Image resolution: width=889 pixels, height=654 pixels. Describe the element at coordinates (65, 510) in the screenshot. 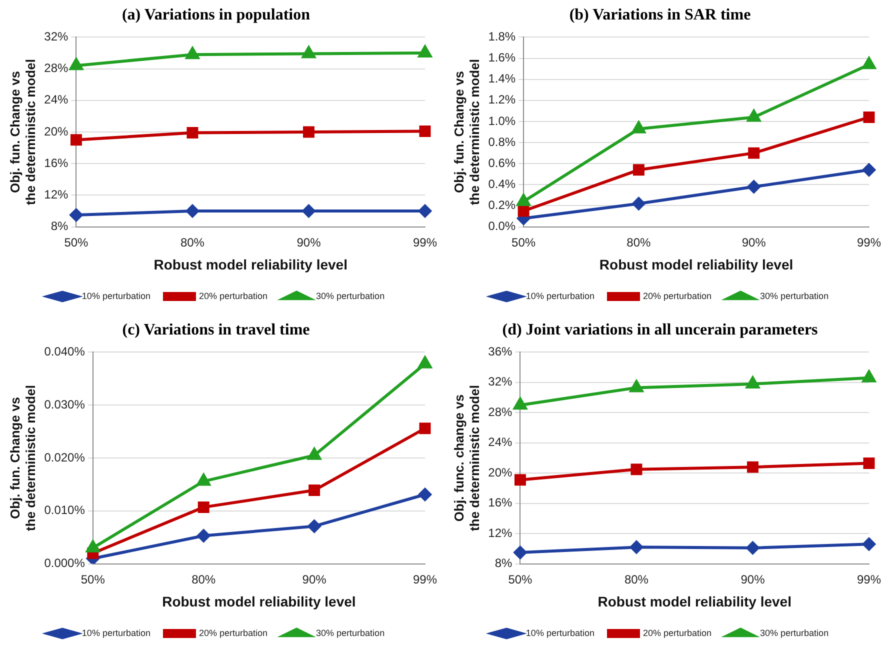

I see `y-tick-label: 0.010%` at that location.